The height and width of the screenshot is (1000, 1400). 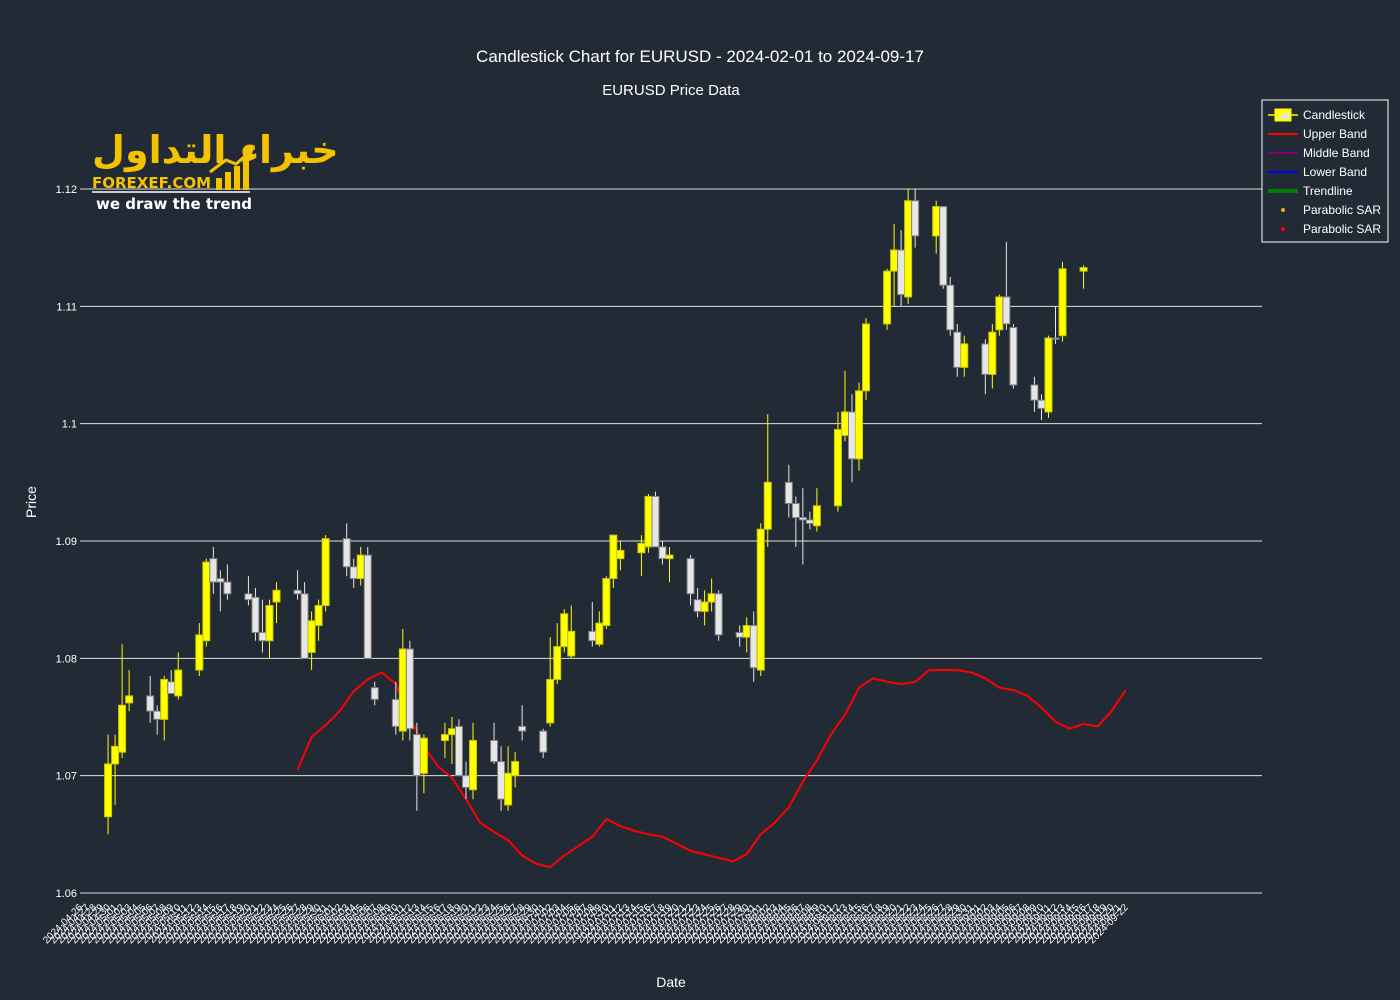 I want to click on legend-label-candlestick: Candlestick, so click(x=1334, y=115).